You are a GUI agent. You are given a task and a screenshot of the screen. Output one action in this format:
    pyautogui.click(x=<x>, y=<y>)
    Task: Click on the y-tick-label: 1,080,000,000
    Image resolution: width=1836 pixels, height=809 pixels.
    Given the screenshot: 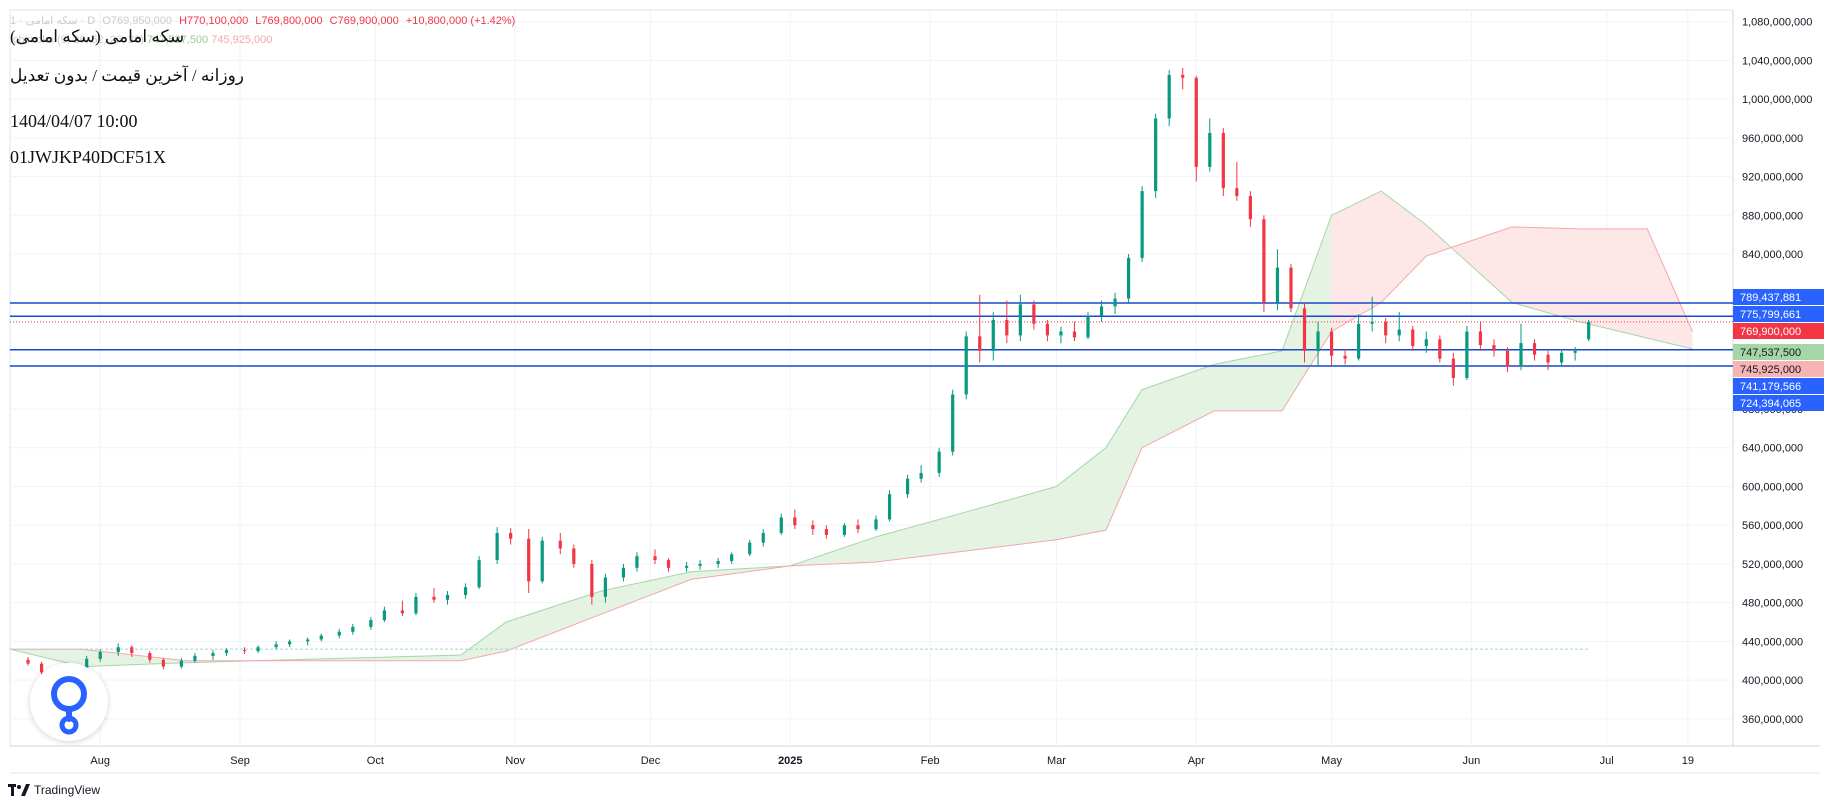 What is the action you would take?
    pyautogui.click(x=1777, y=23)
    